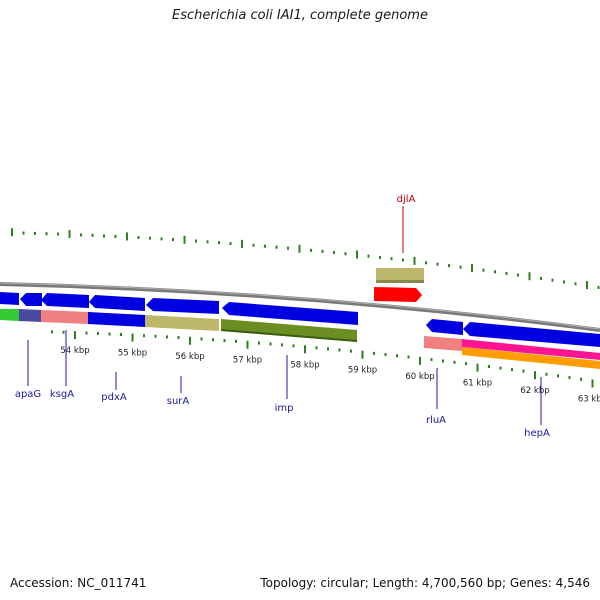 The height and width of the screenshot is (600, 600). Describe the element at coordinates (182, 323) in the screenshot. I see `gene-bar-surA` at that location.